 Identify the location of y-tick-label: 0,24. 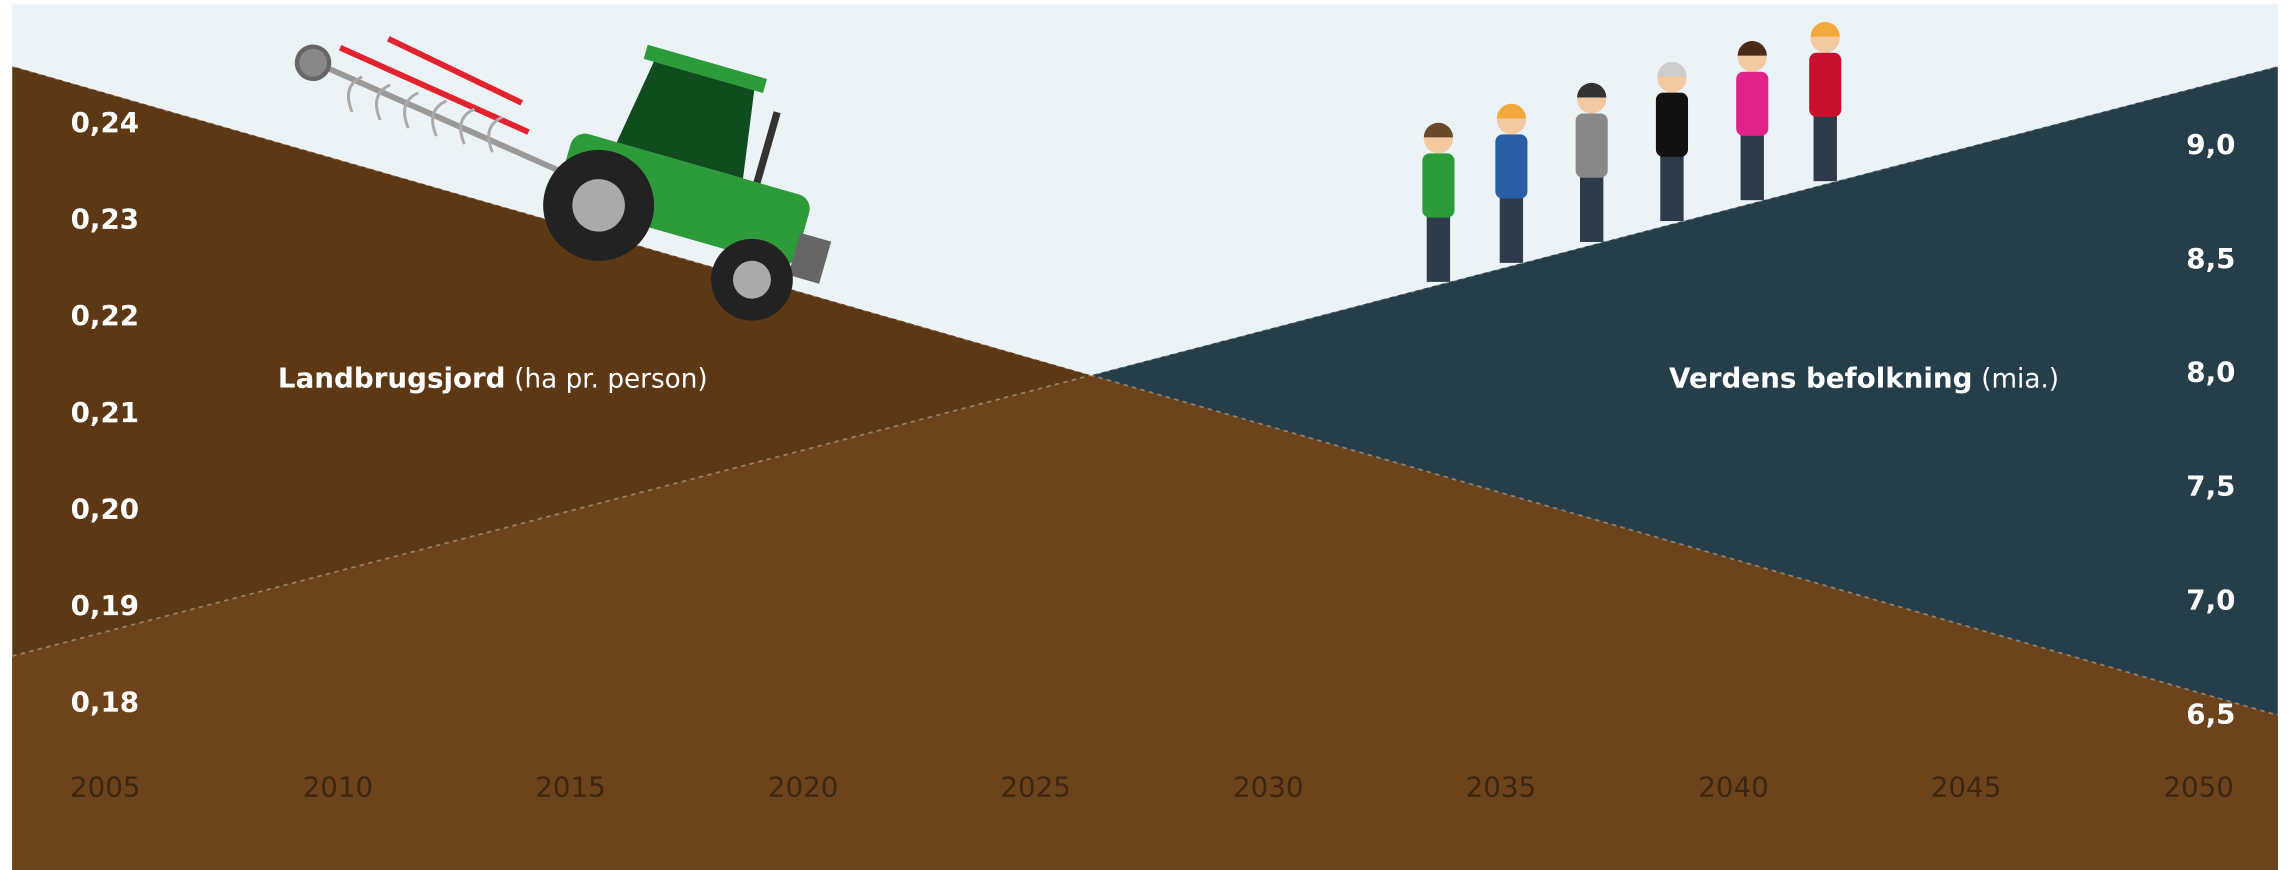
(105, 122).